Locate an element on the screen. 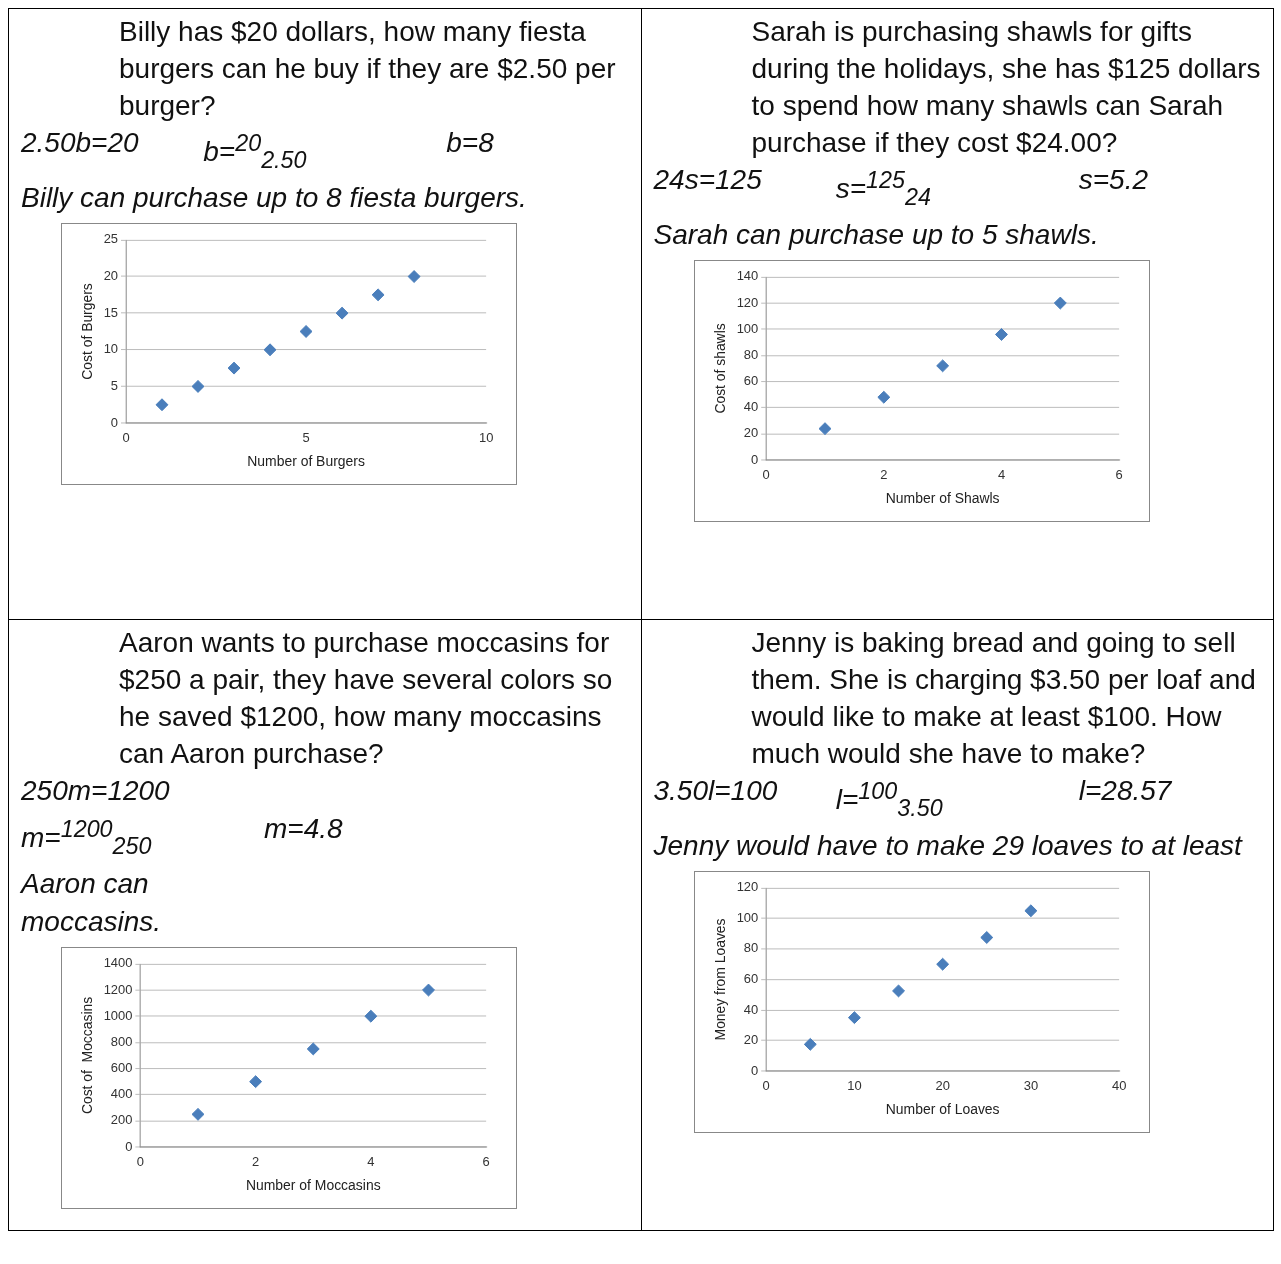 This screenshot has height=1264, width=1281. y-tick-label: 1000 is located at coordinates (118, 1015).